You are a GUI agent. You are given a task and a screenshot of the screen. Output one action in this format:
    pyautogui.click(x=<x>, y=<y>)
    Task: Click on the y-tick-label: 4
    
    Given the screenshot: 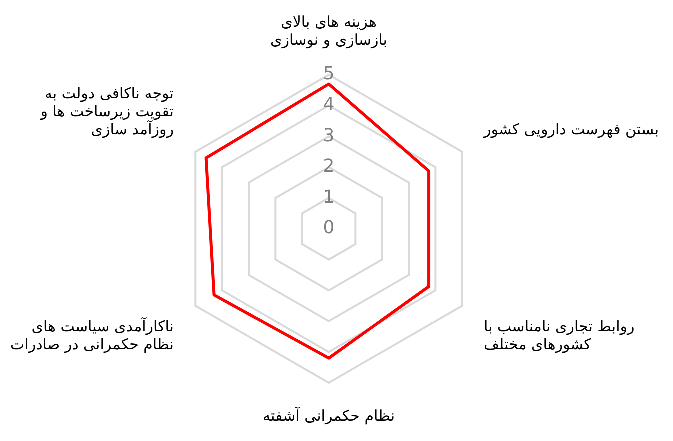 What is the action you would take?
    pyautogui.click(x=329, y=105)
    